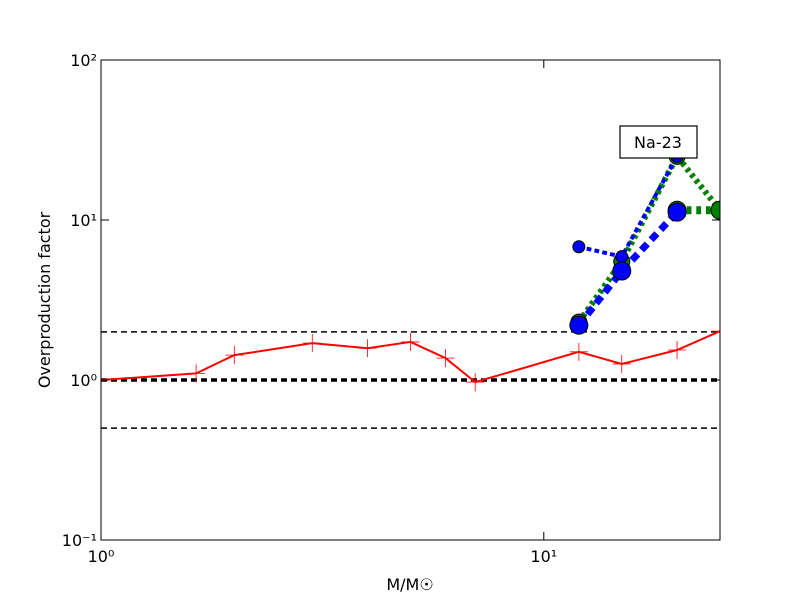 The width and height of the screenshot is (800, 600). Describe the element at coordinates (44, 299) in the screenshot. I see `y-axis-label: Overproduction factor` at that location.